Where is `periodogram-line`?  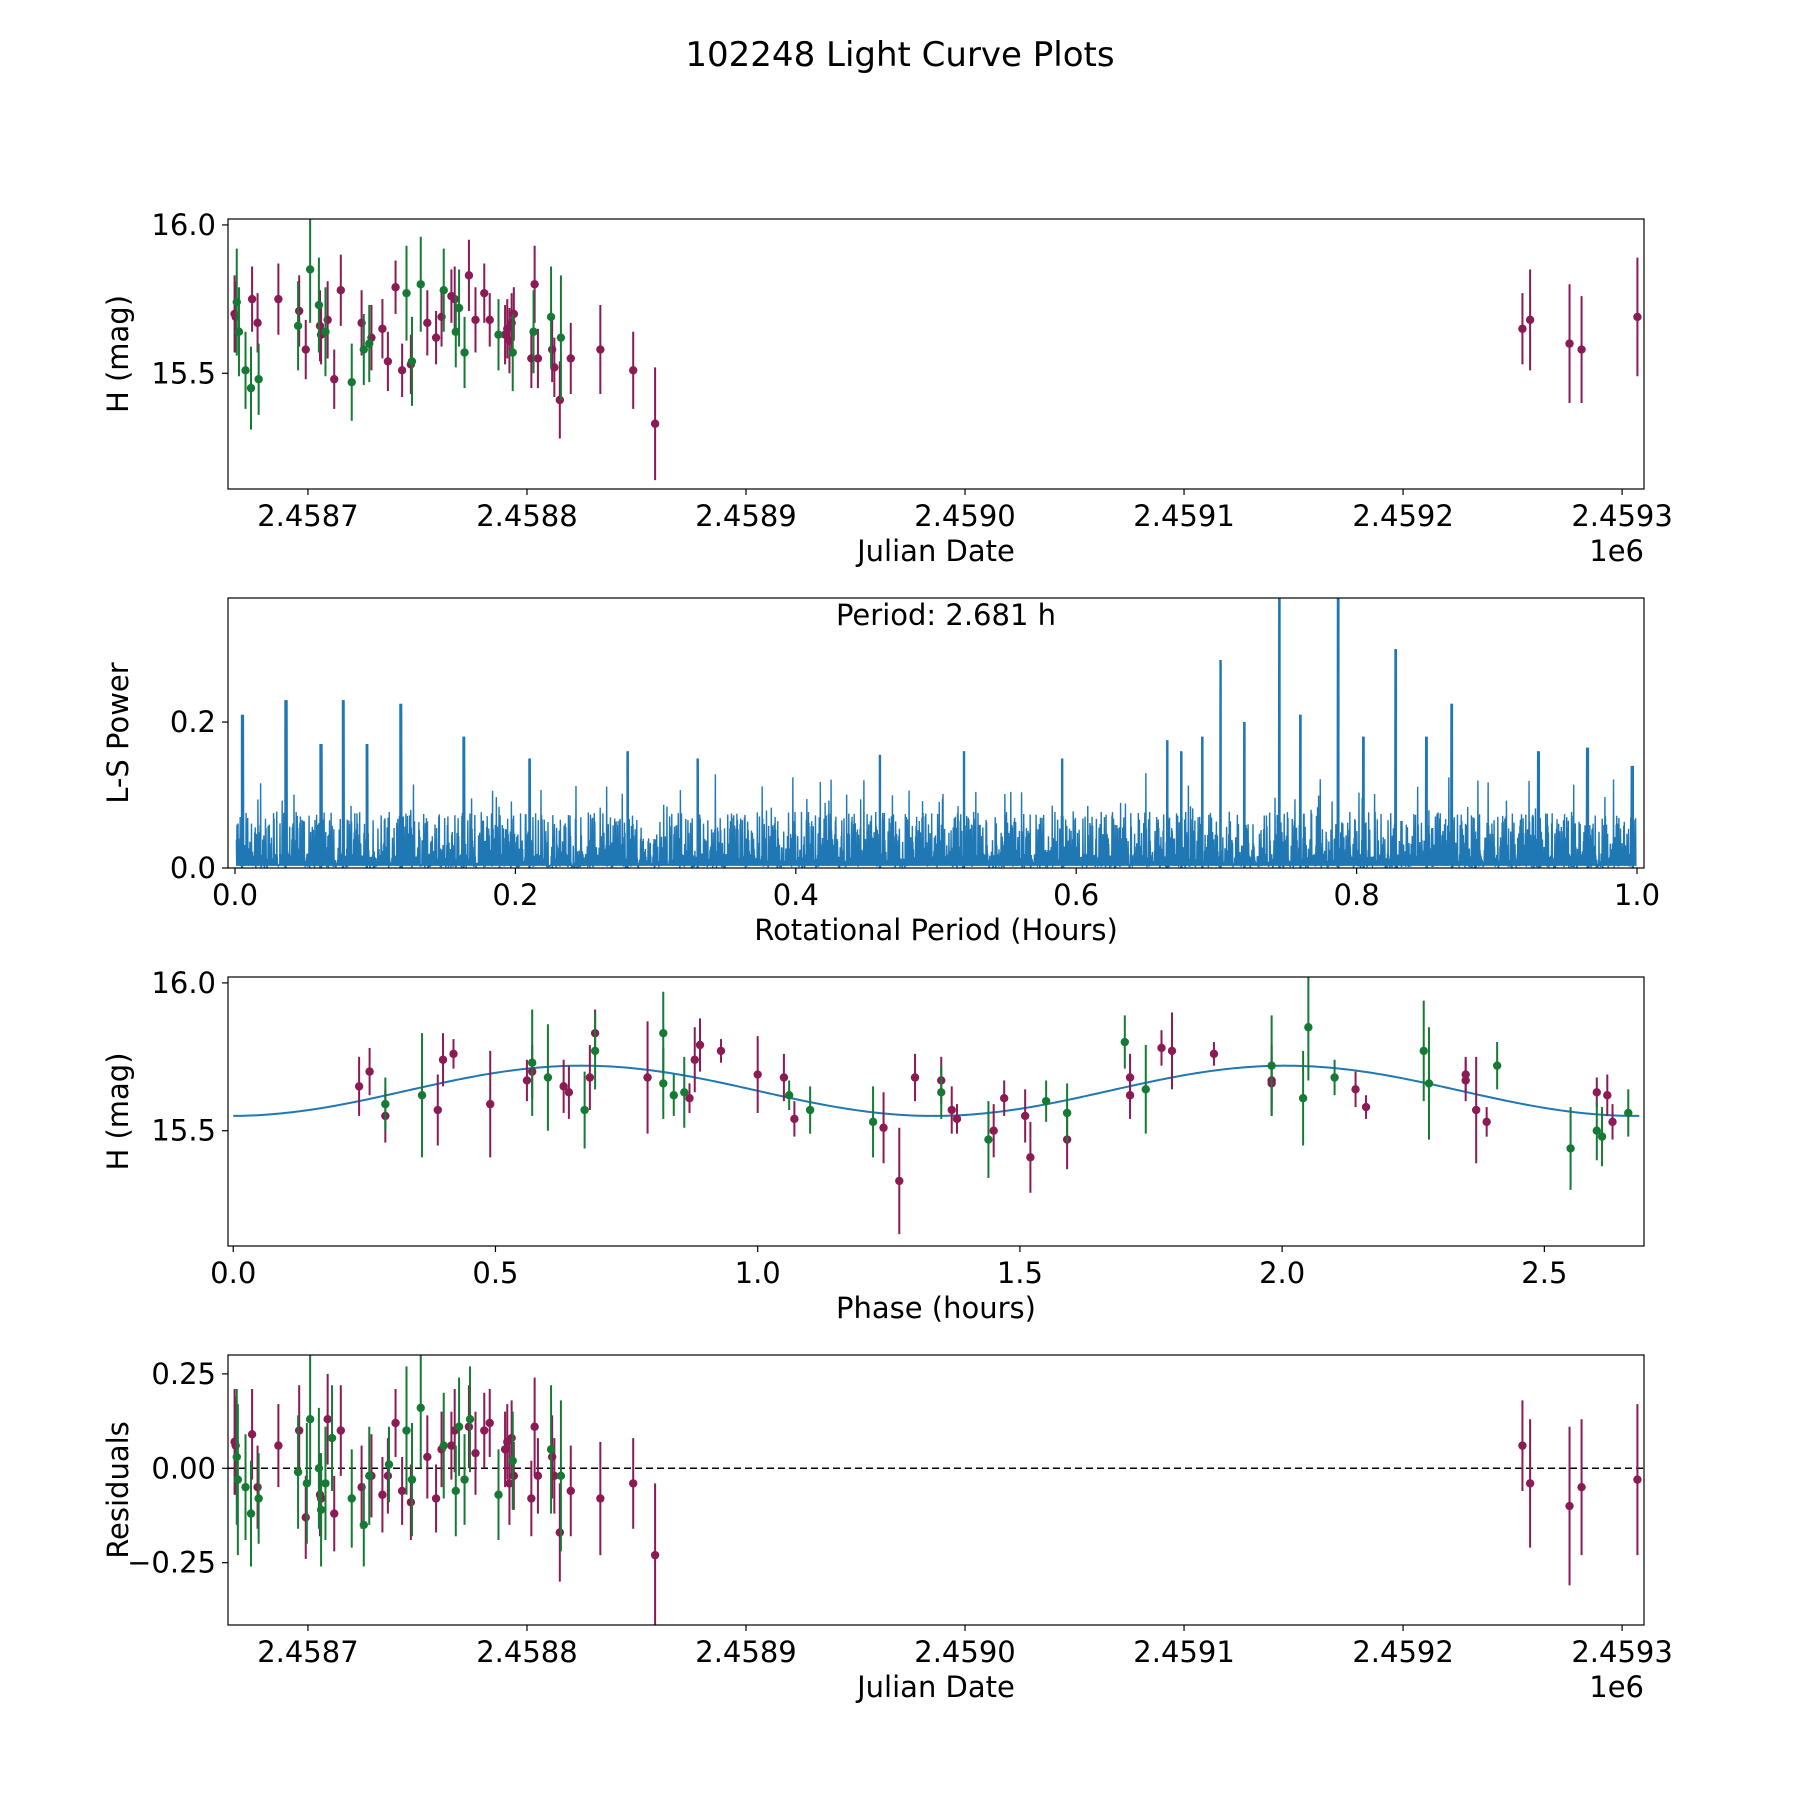
periodogram-line is located at coordinates (936, 733).